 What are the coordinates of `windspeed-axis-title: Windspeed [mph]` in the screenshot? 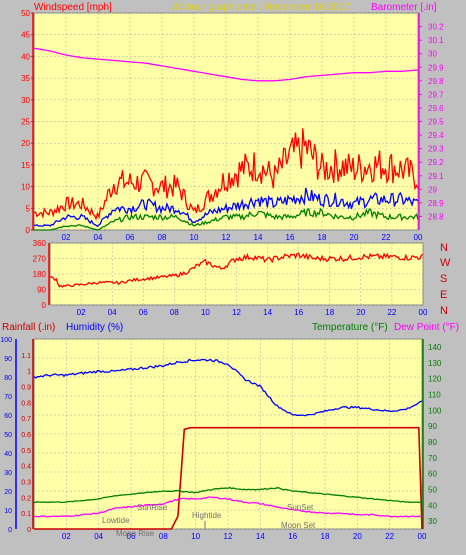 It's located at (73, 7).